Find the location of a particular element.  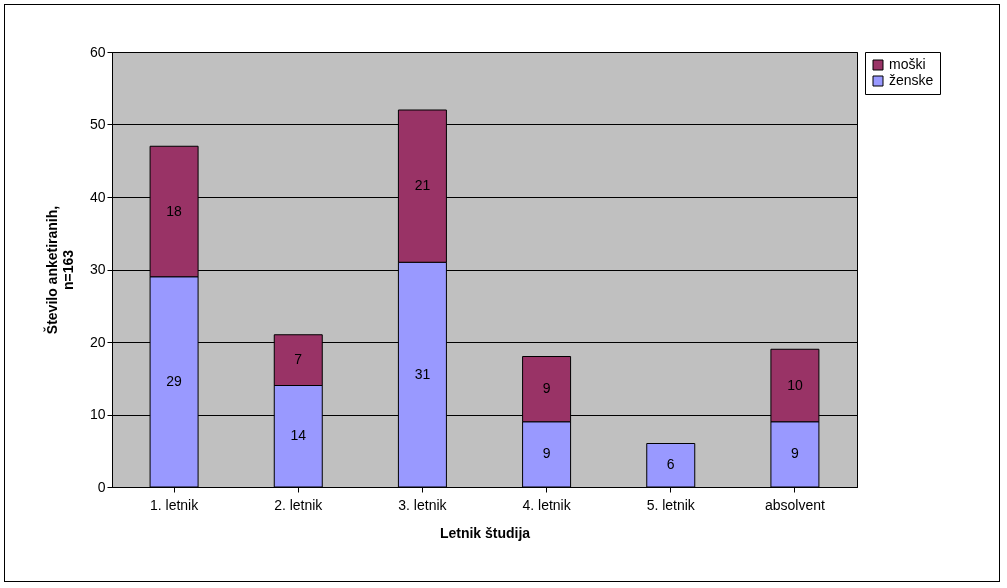

data-label: 14 is located at coordinates (298, 435).